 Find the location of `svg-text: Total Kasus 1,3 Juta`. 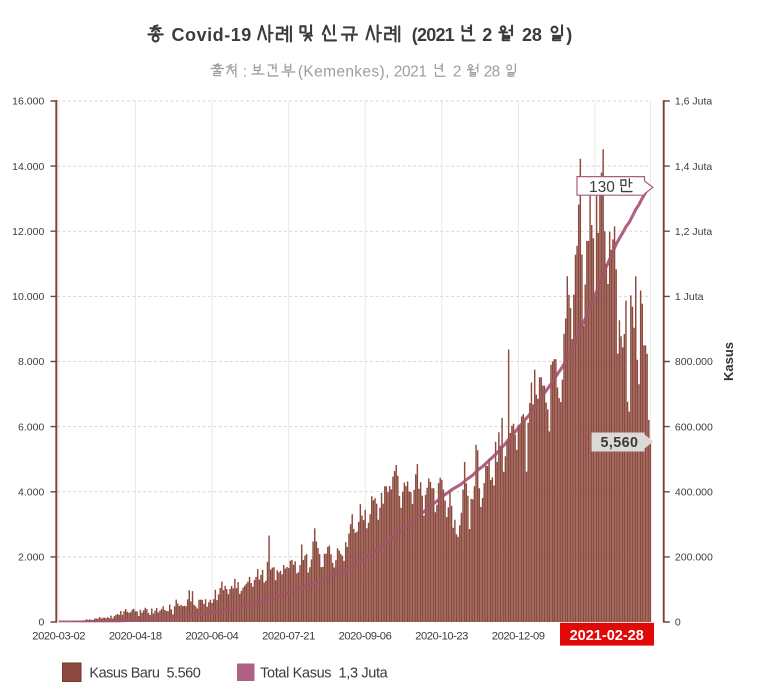

svg-text: Total Kasus 1,3 Juta is located at coordinates (324, 674).